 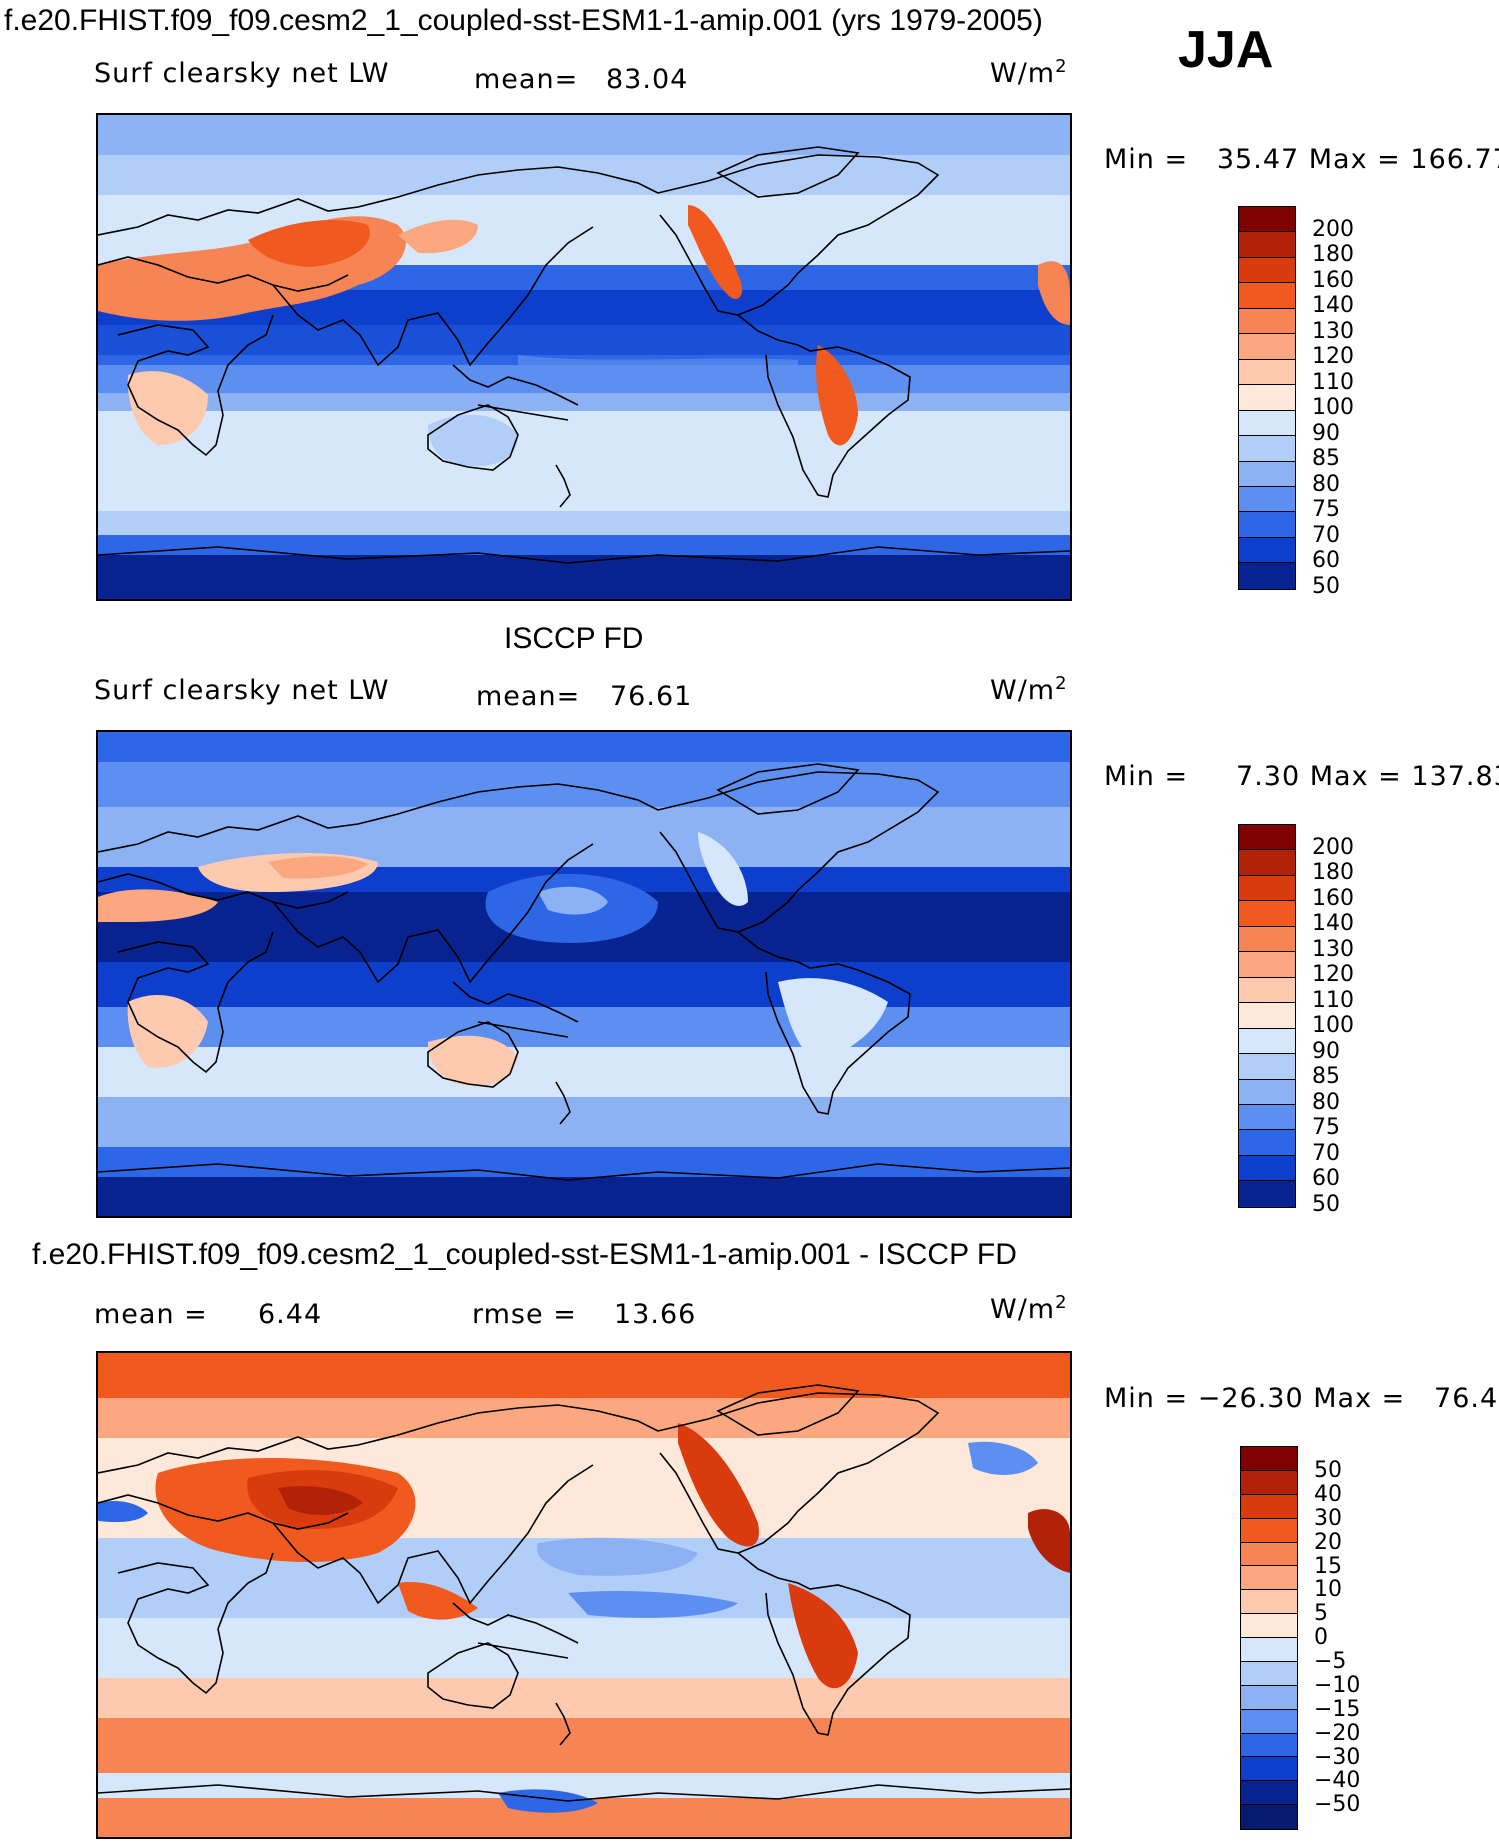 I want to click on panel2-mean-label: mean=, so click(x=528, y=696).